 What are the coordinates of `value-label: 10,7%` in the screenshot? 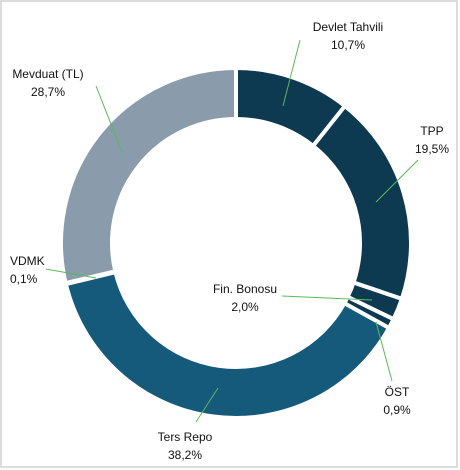 It's located at (348, 45).